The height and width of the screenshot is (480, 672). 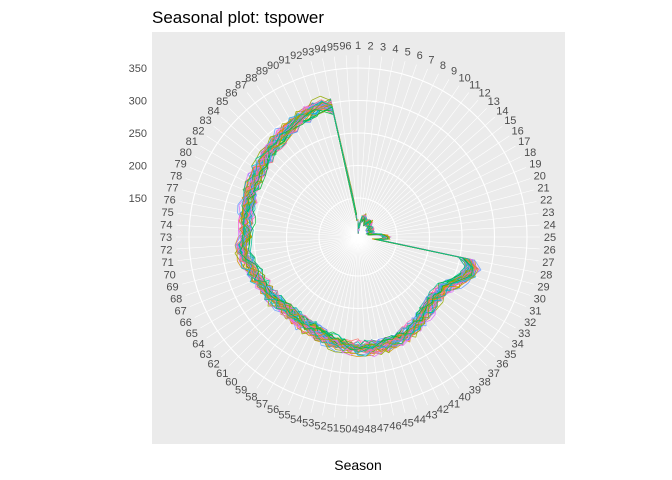 I want to click on season-tick-label: 1, so click(x=358, y=46).